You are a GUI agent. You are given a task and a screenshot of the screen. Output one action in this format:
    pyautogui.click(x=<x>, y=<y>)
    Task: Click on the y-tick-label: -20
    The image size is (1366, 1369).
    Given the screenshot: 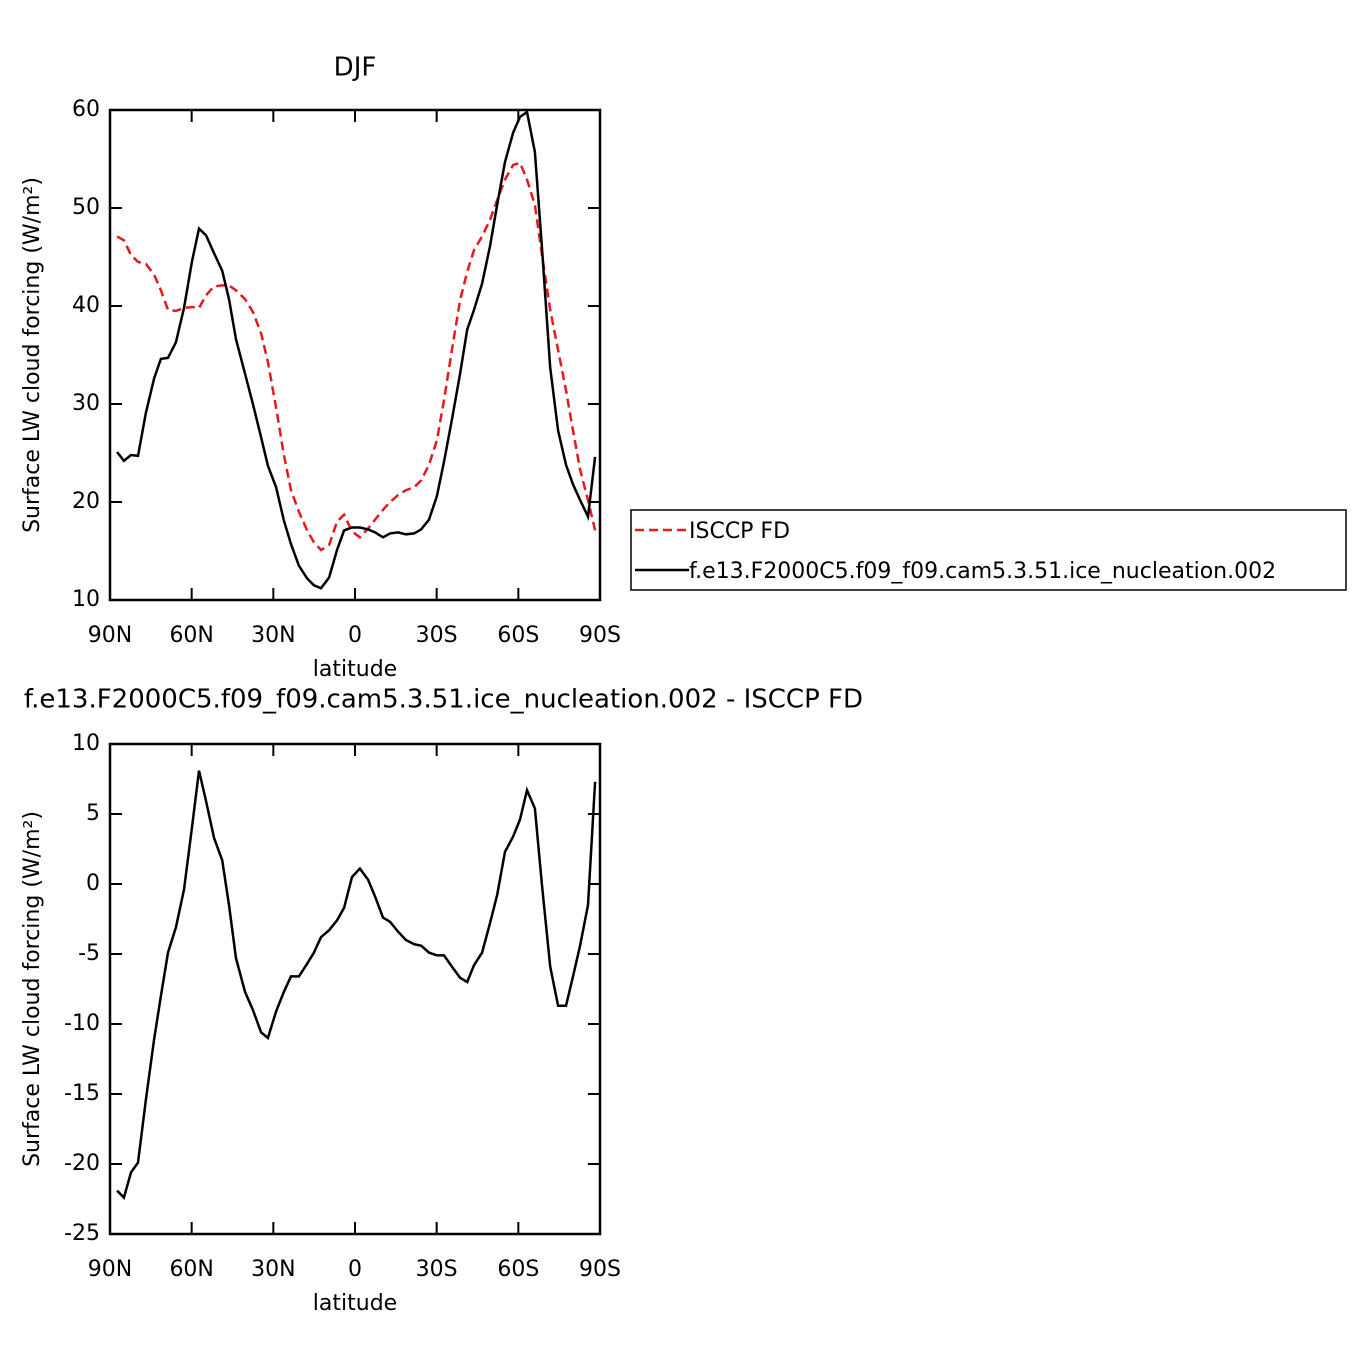 What is the action you would take?
    pyautogui.click(x=82, y=1163)
    